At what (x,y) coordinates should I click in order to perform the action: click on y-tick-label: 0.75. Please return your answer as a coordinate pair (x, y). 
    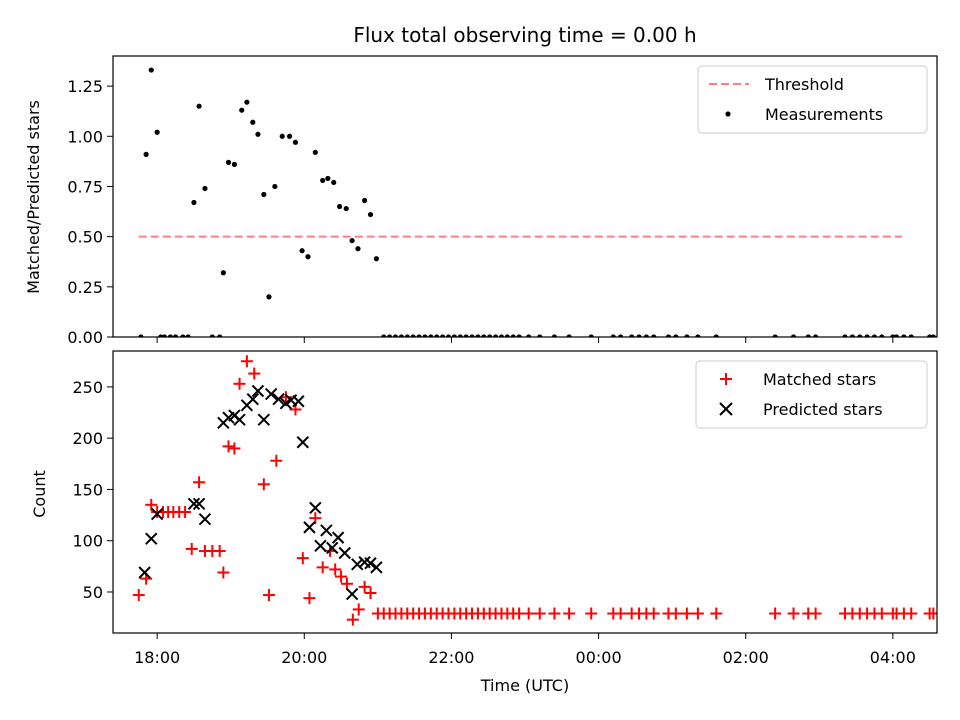
    Looking at the image, I should click on (85, 186).